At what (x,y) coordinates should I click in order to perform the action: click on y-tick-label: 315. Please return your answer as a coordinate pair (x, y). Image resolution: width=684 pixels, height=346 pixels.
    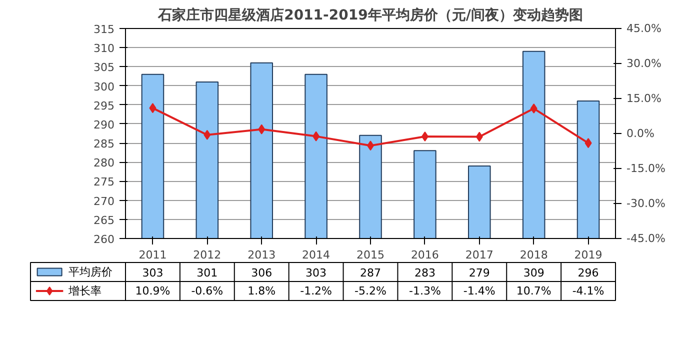
    Looking at the image, I should click on (104, 29).